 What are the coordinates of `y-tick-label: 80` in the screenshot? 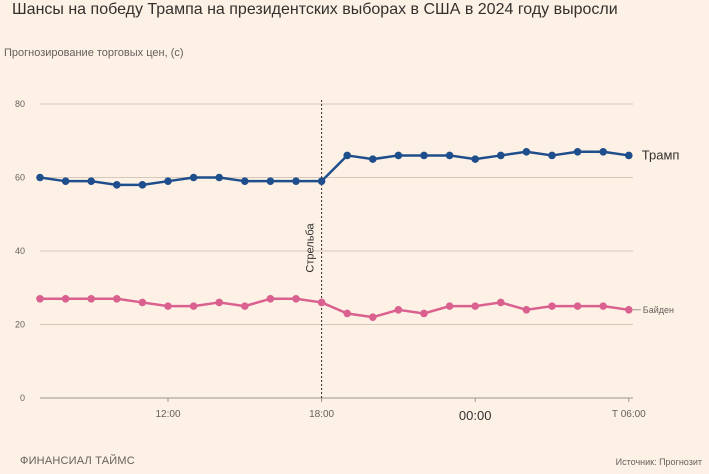 It's located at (20, 104).